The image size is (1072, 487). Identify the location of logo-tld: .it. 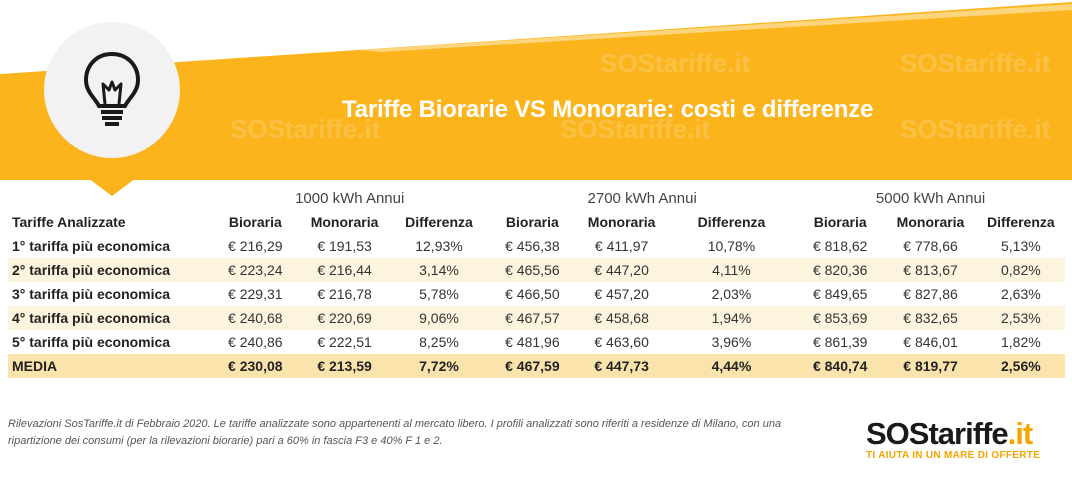
(1020, 433).